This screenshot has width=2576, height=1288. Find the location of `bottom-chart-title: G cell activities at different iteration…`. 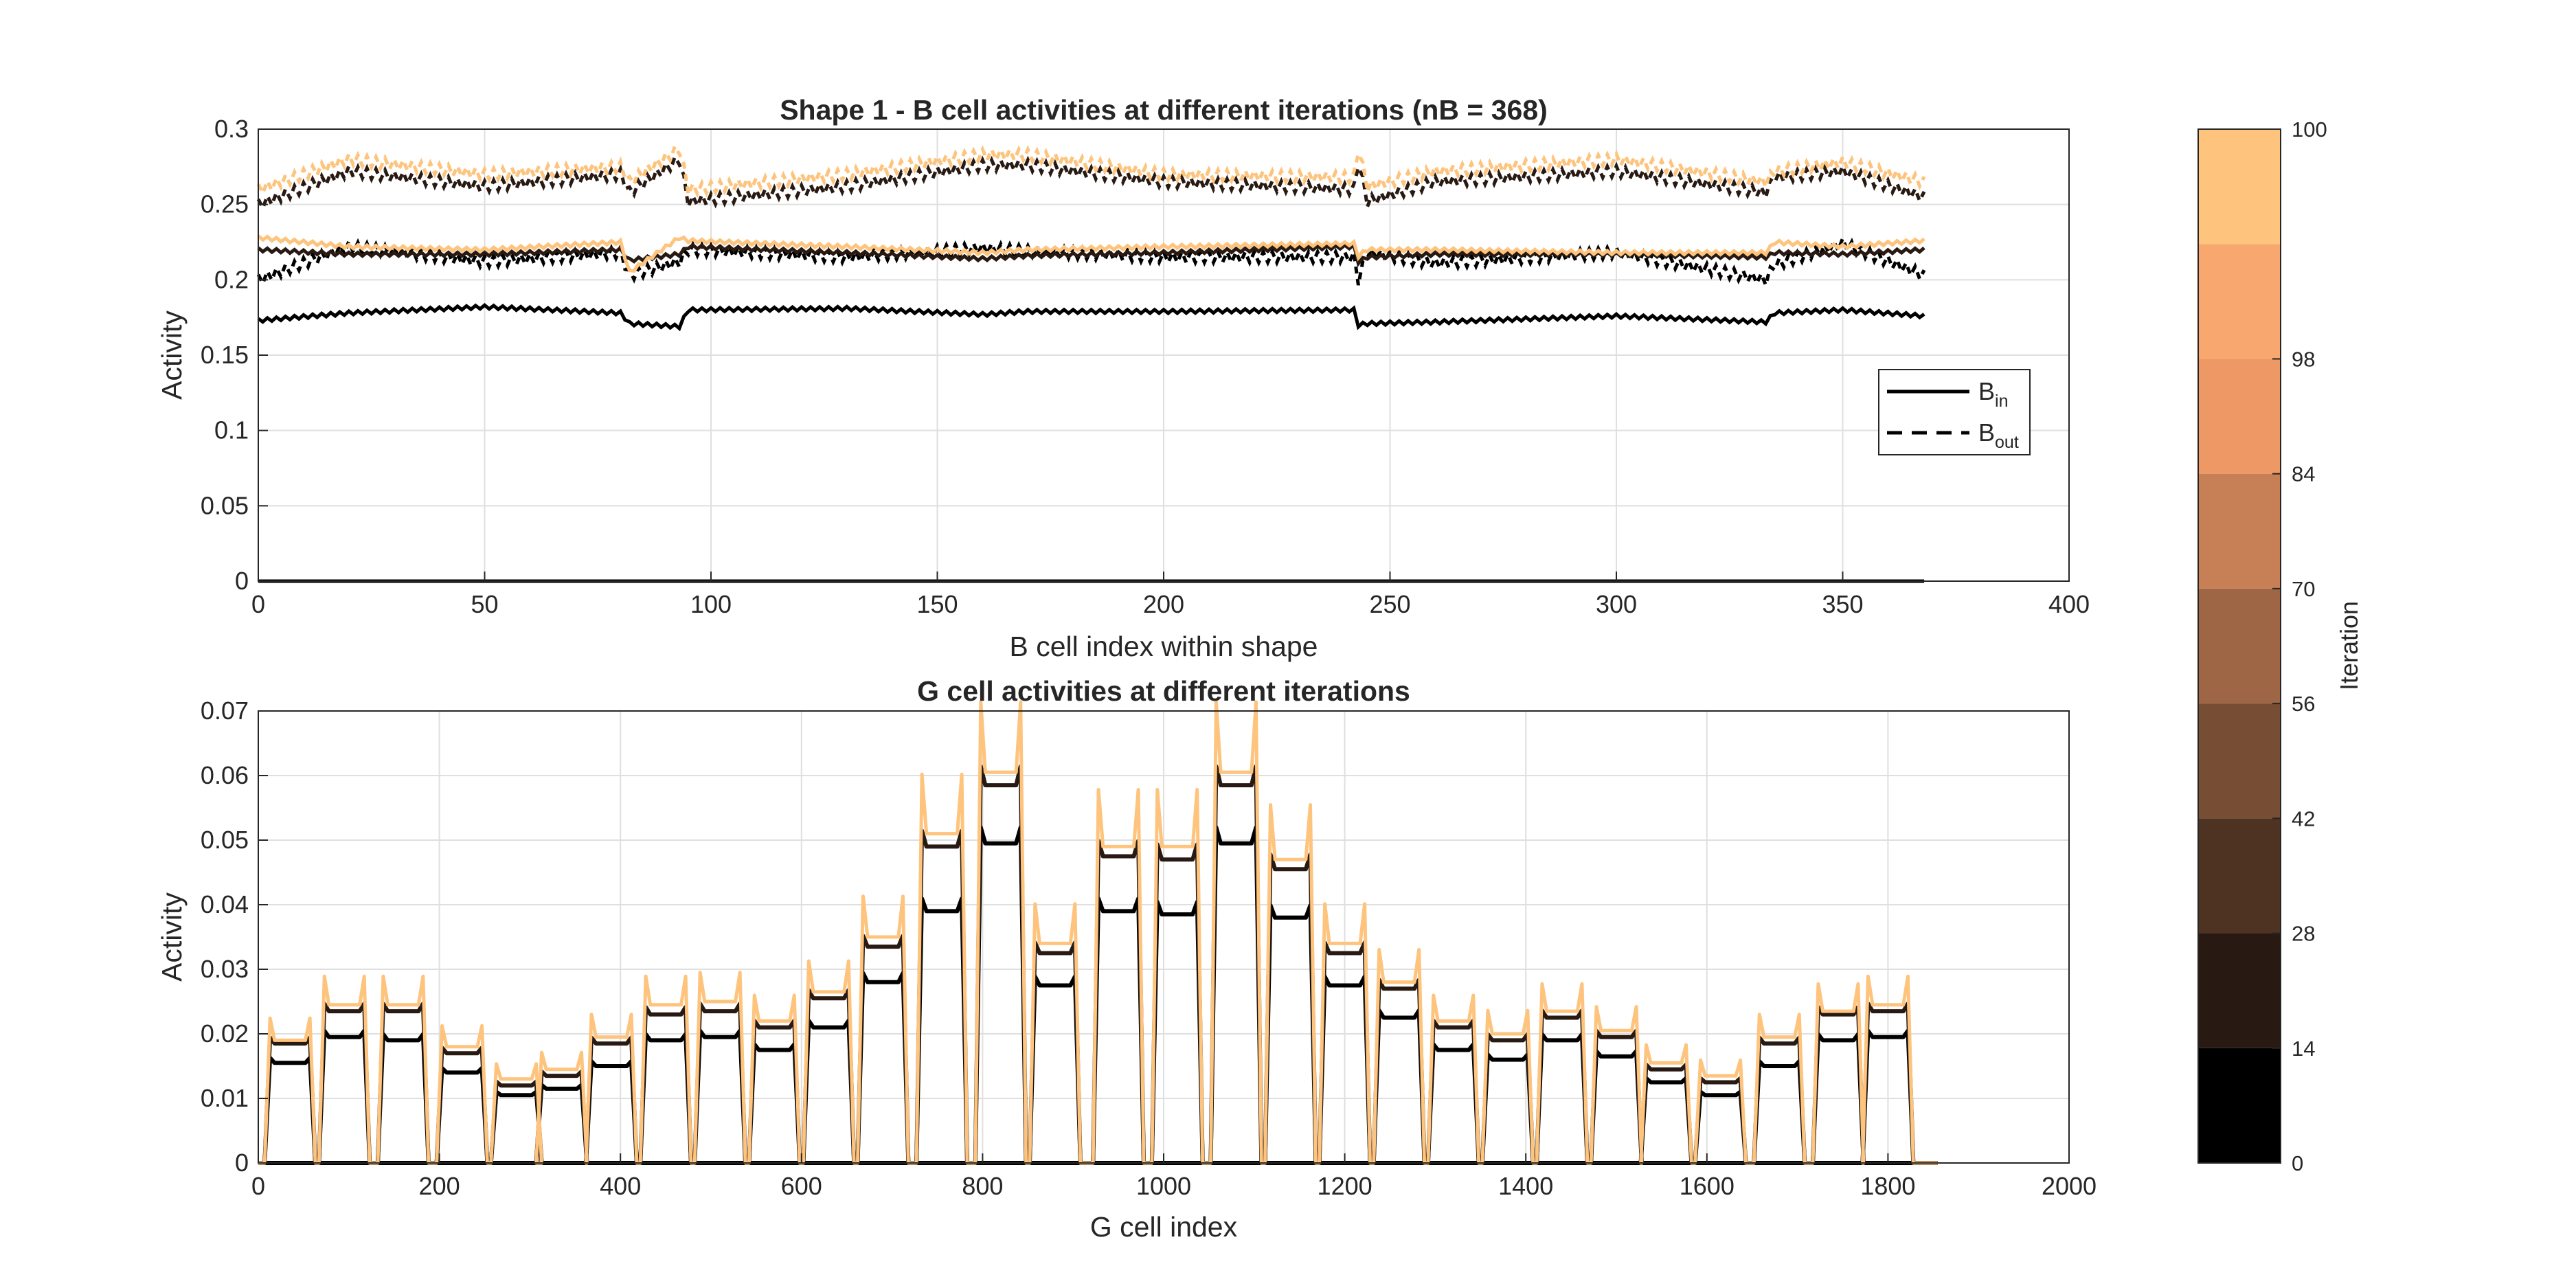

bottom-chart-title: G cell activities at different iteration… is located at coordinates (1163, 691).